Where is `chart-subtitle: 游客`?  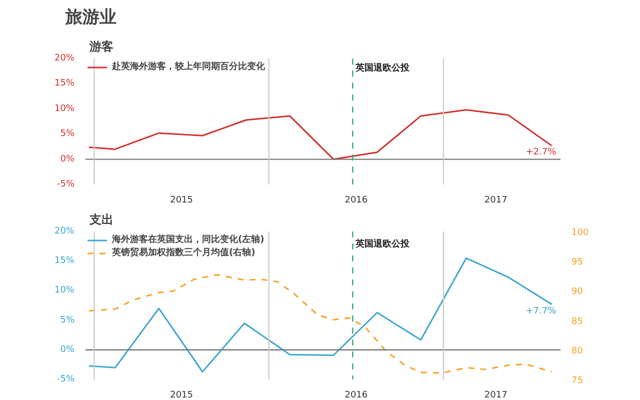 chart-subtitle: 游客 is located at coordinates (101, 47).